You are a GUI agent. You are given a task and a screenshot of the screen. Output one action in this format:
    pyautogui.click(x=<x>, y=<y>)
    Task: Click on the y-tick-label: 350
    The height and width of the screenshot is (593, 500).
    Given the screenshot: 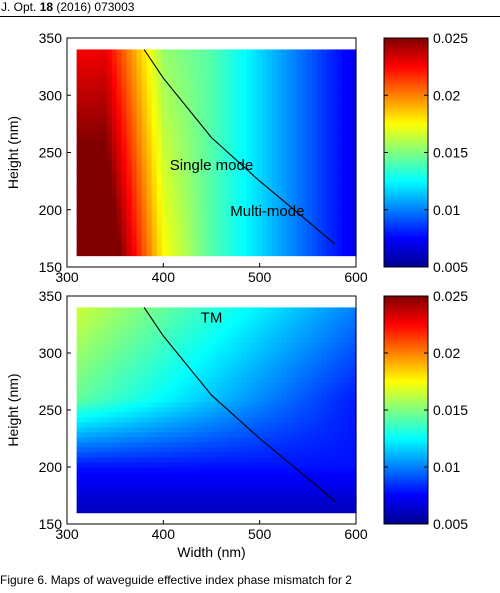 What is the action you would take?
    pyautogui.click(x=51, y=296)
    